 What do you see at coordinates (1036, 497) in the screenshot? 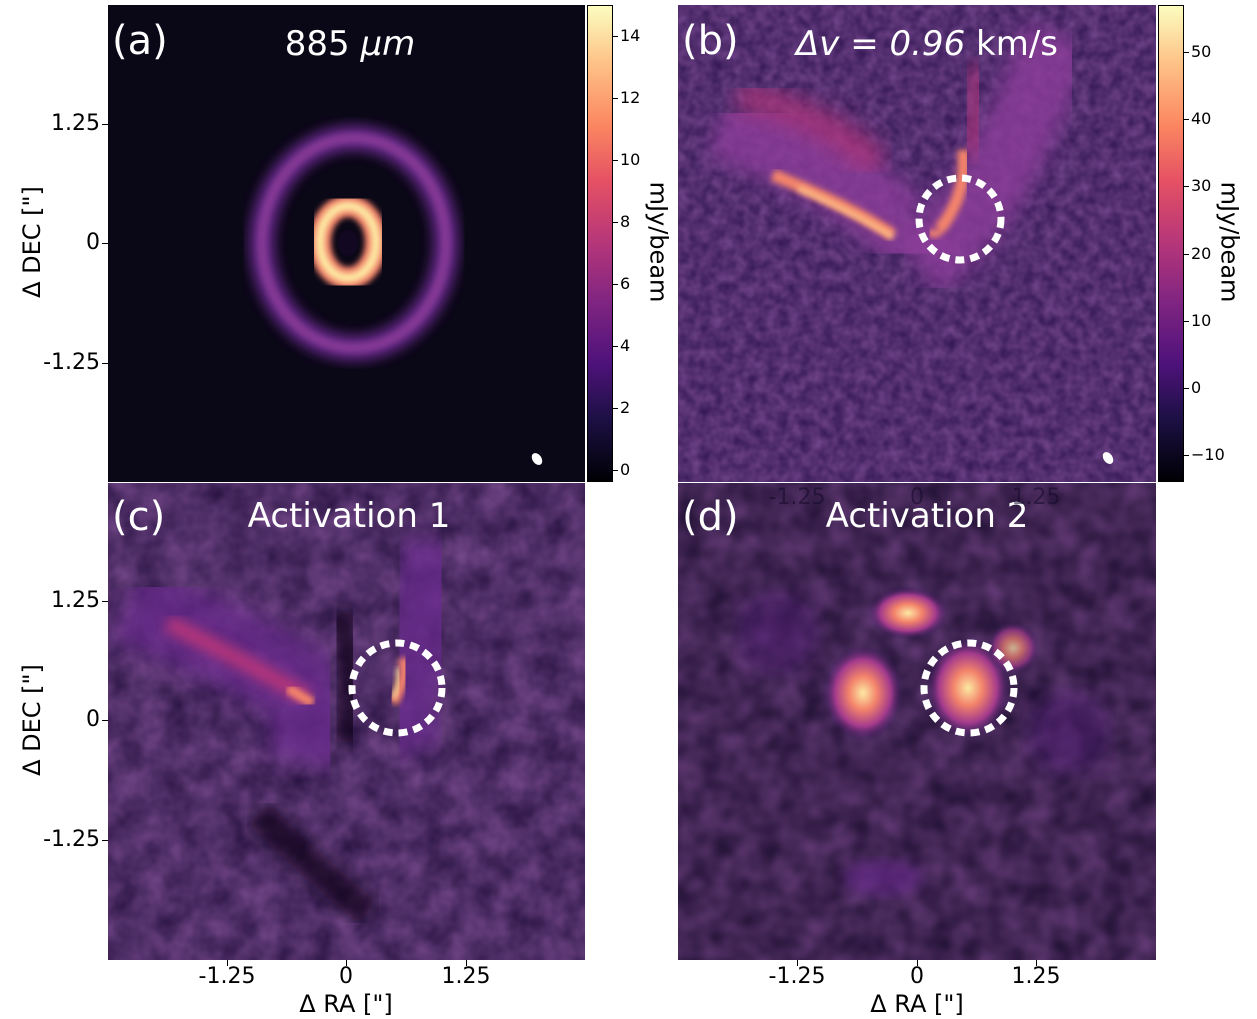
I see `ghost-x-tick-label: 1.25` at bounding box center [1036, 497].